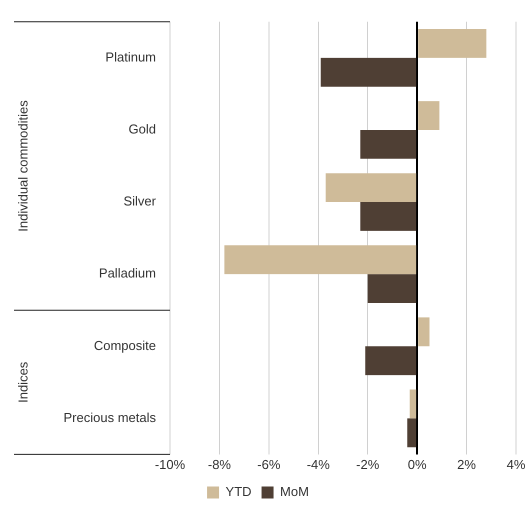 Image resolution: width=530 pixels, height=509 pixels. What do you see at coordinates (318, 464) in the screenshot?
I see `x-tick-label: -4%` at bounding box center [318, 464].